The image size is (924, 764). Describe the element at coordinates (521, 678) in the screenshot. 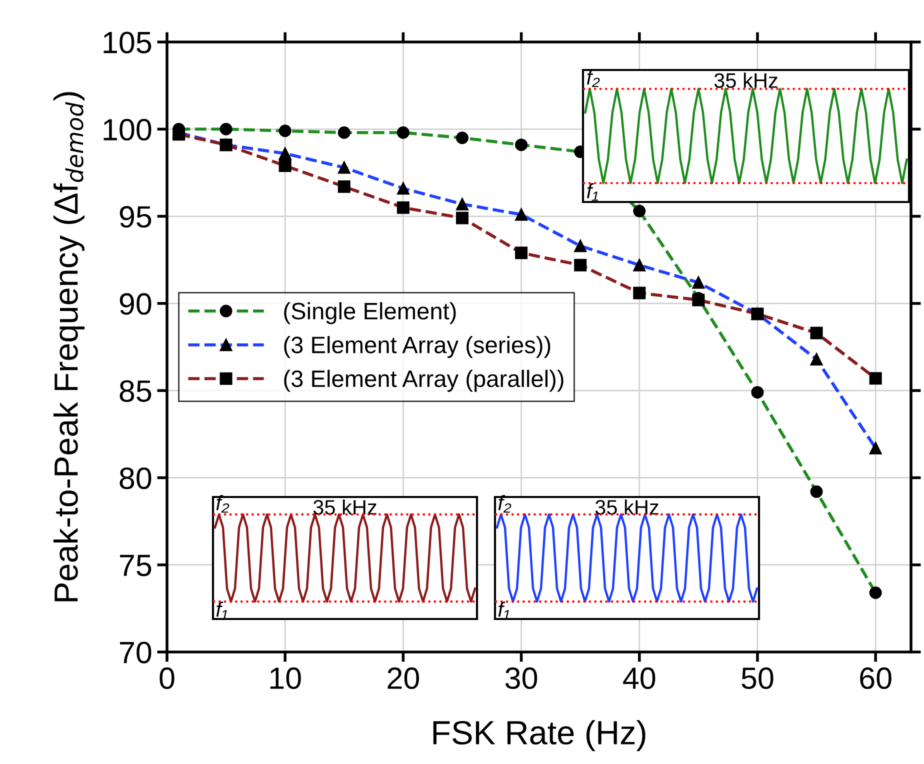

I see `x-tick-label: 30` at that location.